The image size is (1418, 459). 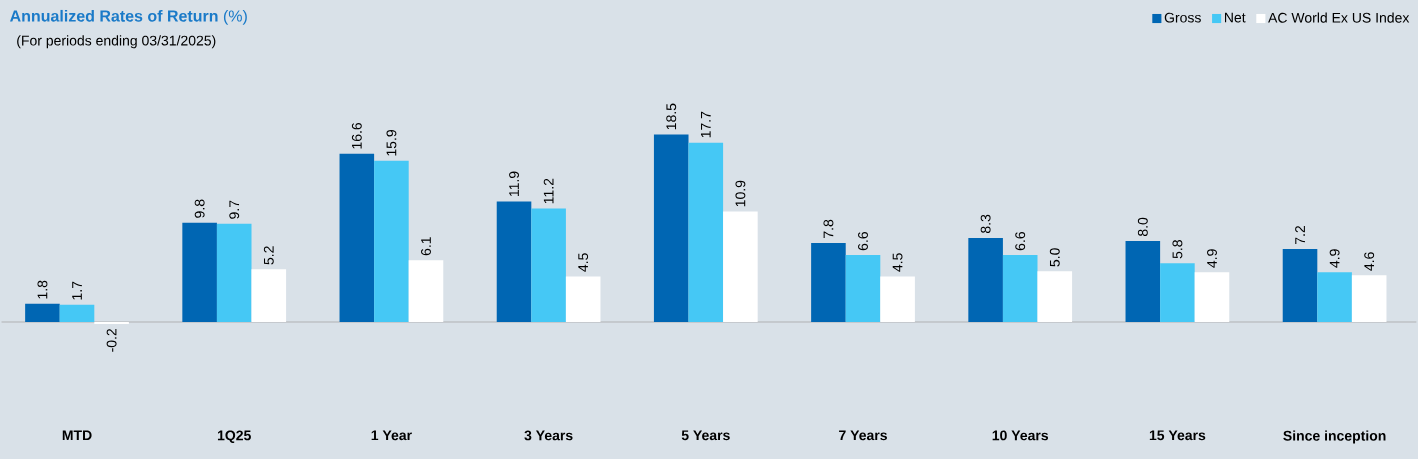 I want to click on x-tick-label: 1Q25, so click(x=234, y=436).